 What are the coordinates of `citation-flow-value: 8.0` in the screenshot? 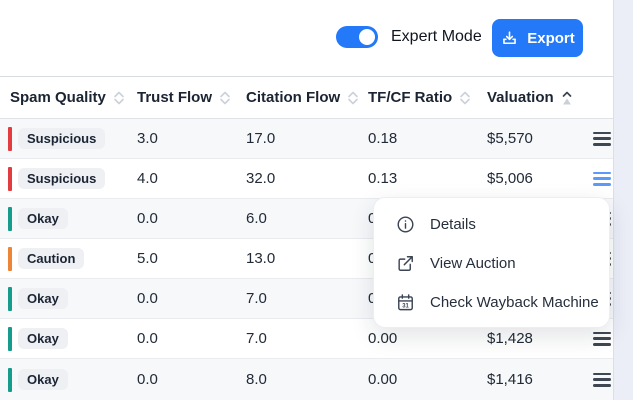 It's located at (256, 379).